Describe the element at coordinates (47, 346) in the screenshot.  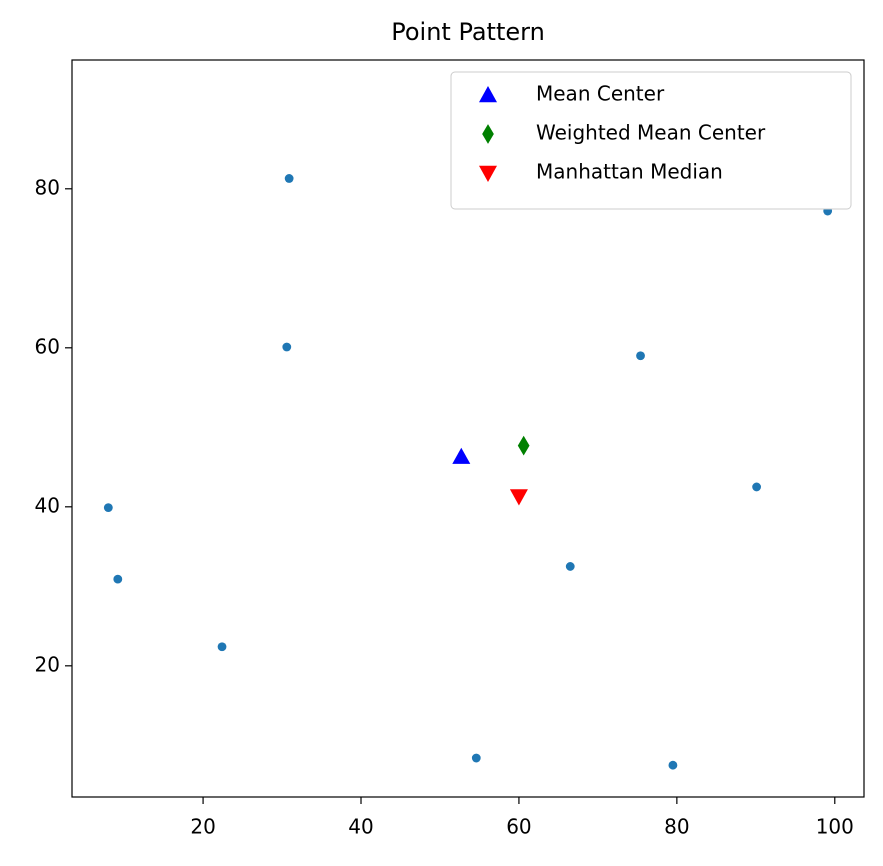
I see `y-tick-label: 60` at that location.